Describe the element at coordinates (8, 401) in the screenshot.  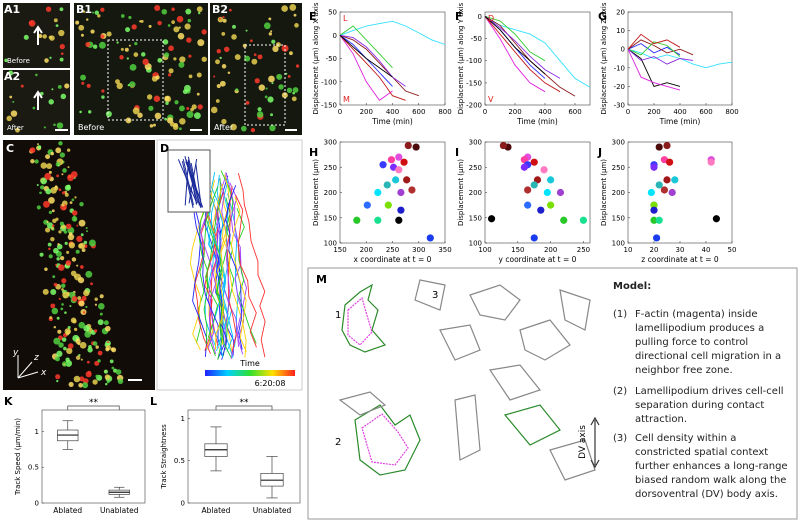
I see `panel-label: K` at that location.